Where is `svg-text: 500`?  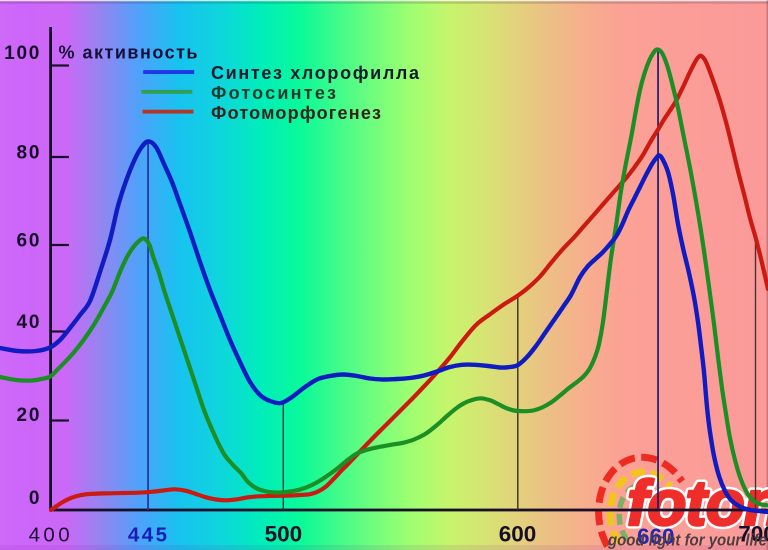
svg-text: 500 is located at coordinates (284, 533).